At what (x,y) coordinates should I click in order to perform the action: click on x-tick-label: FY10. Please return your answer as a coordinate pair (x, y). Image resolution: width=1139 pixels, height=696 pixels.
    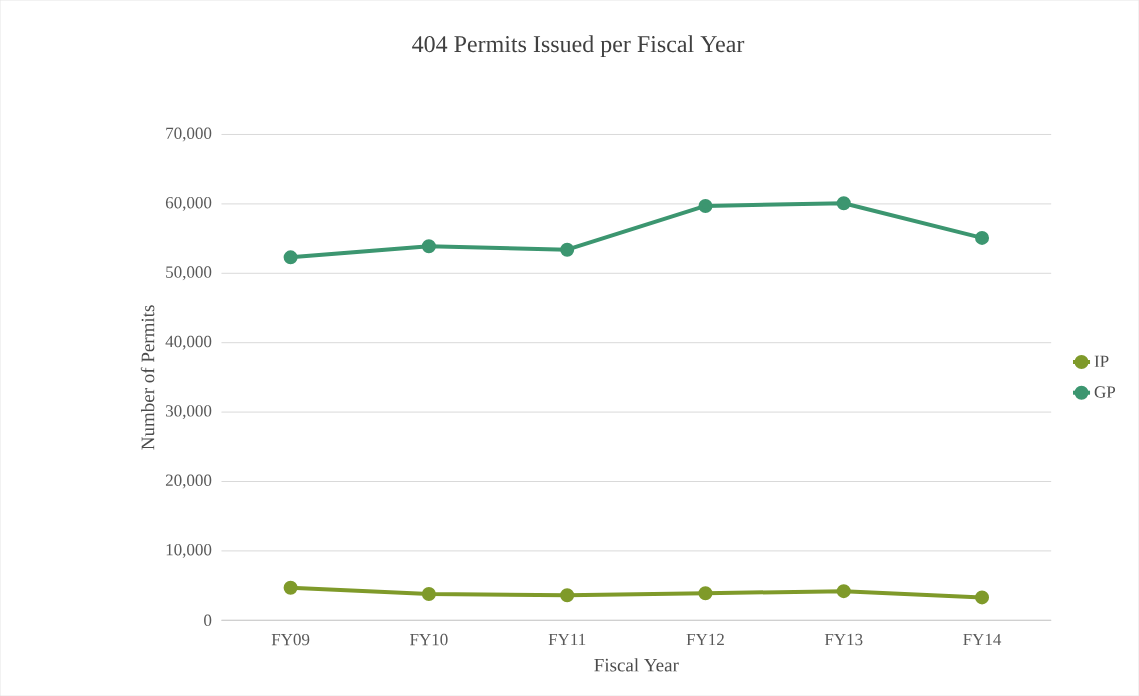
    Looking at the image, I should click on (429, 639).